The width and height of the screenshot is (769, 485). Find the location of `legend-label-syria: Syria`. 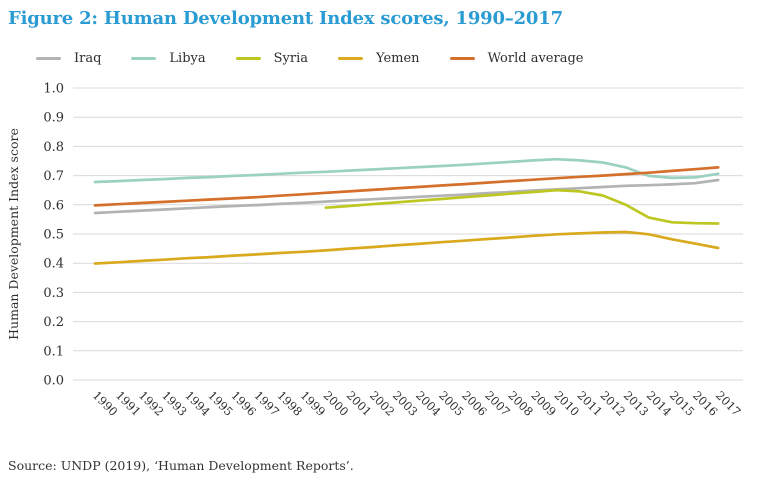

legend-label-syria: Syria is located at coordinates (291, 58).